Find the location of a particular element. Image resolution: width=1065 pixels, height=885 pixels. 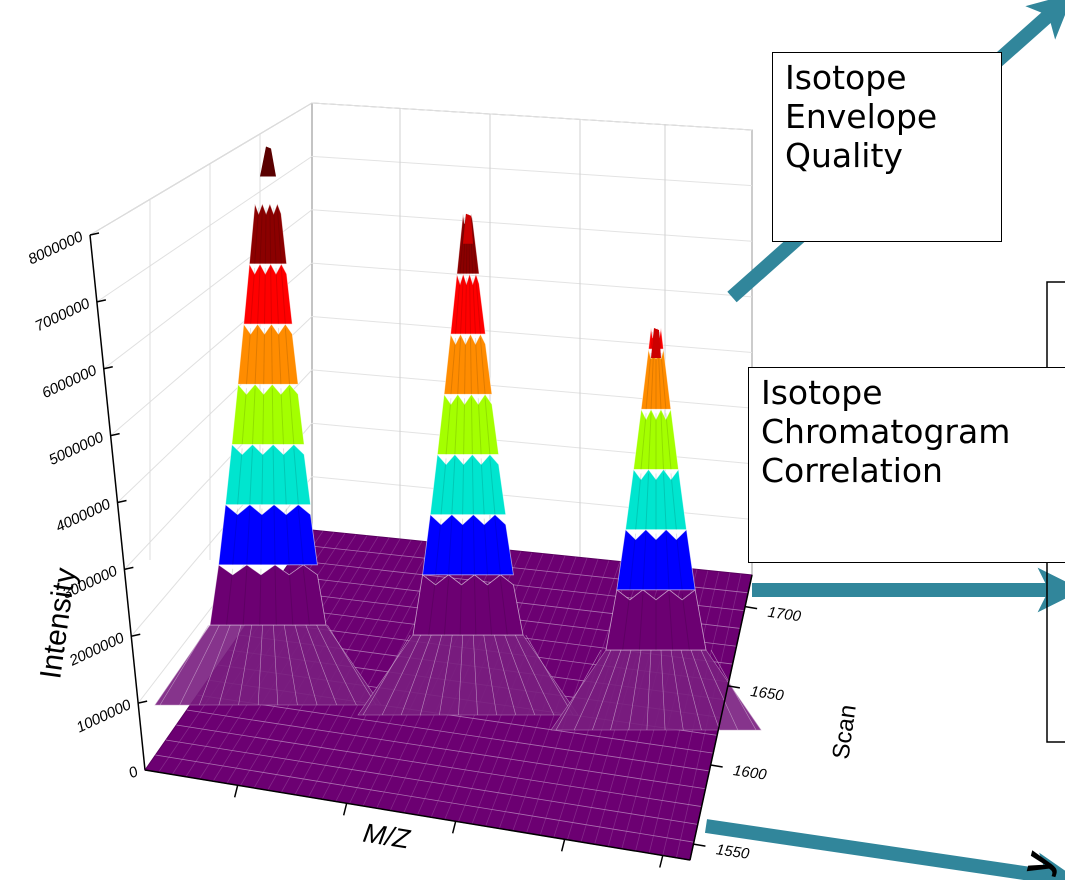

callout-envelope-line3: Quality is located at coordinates (844, 155).